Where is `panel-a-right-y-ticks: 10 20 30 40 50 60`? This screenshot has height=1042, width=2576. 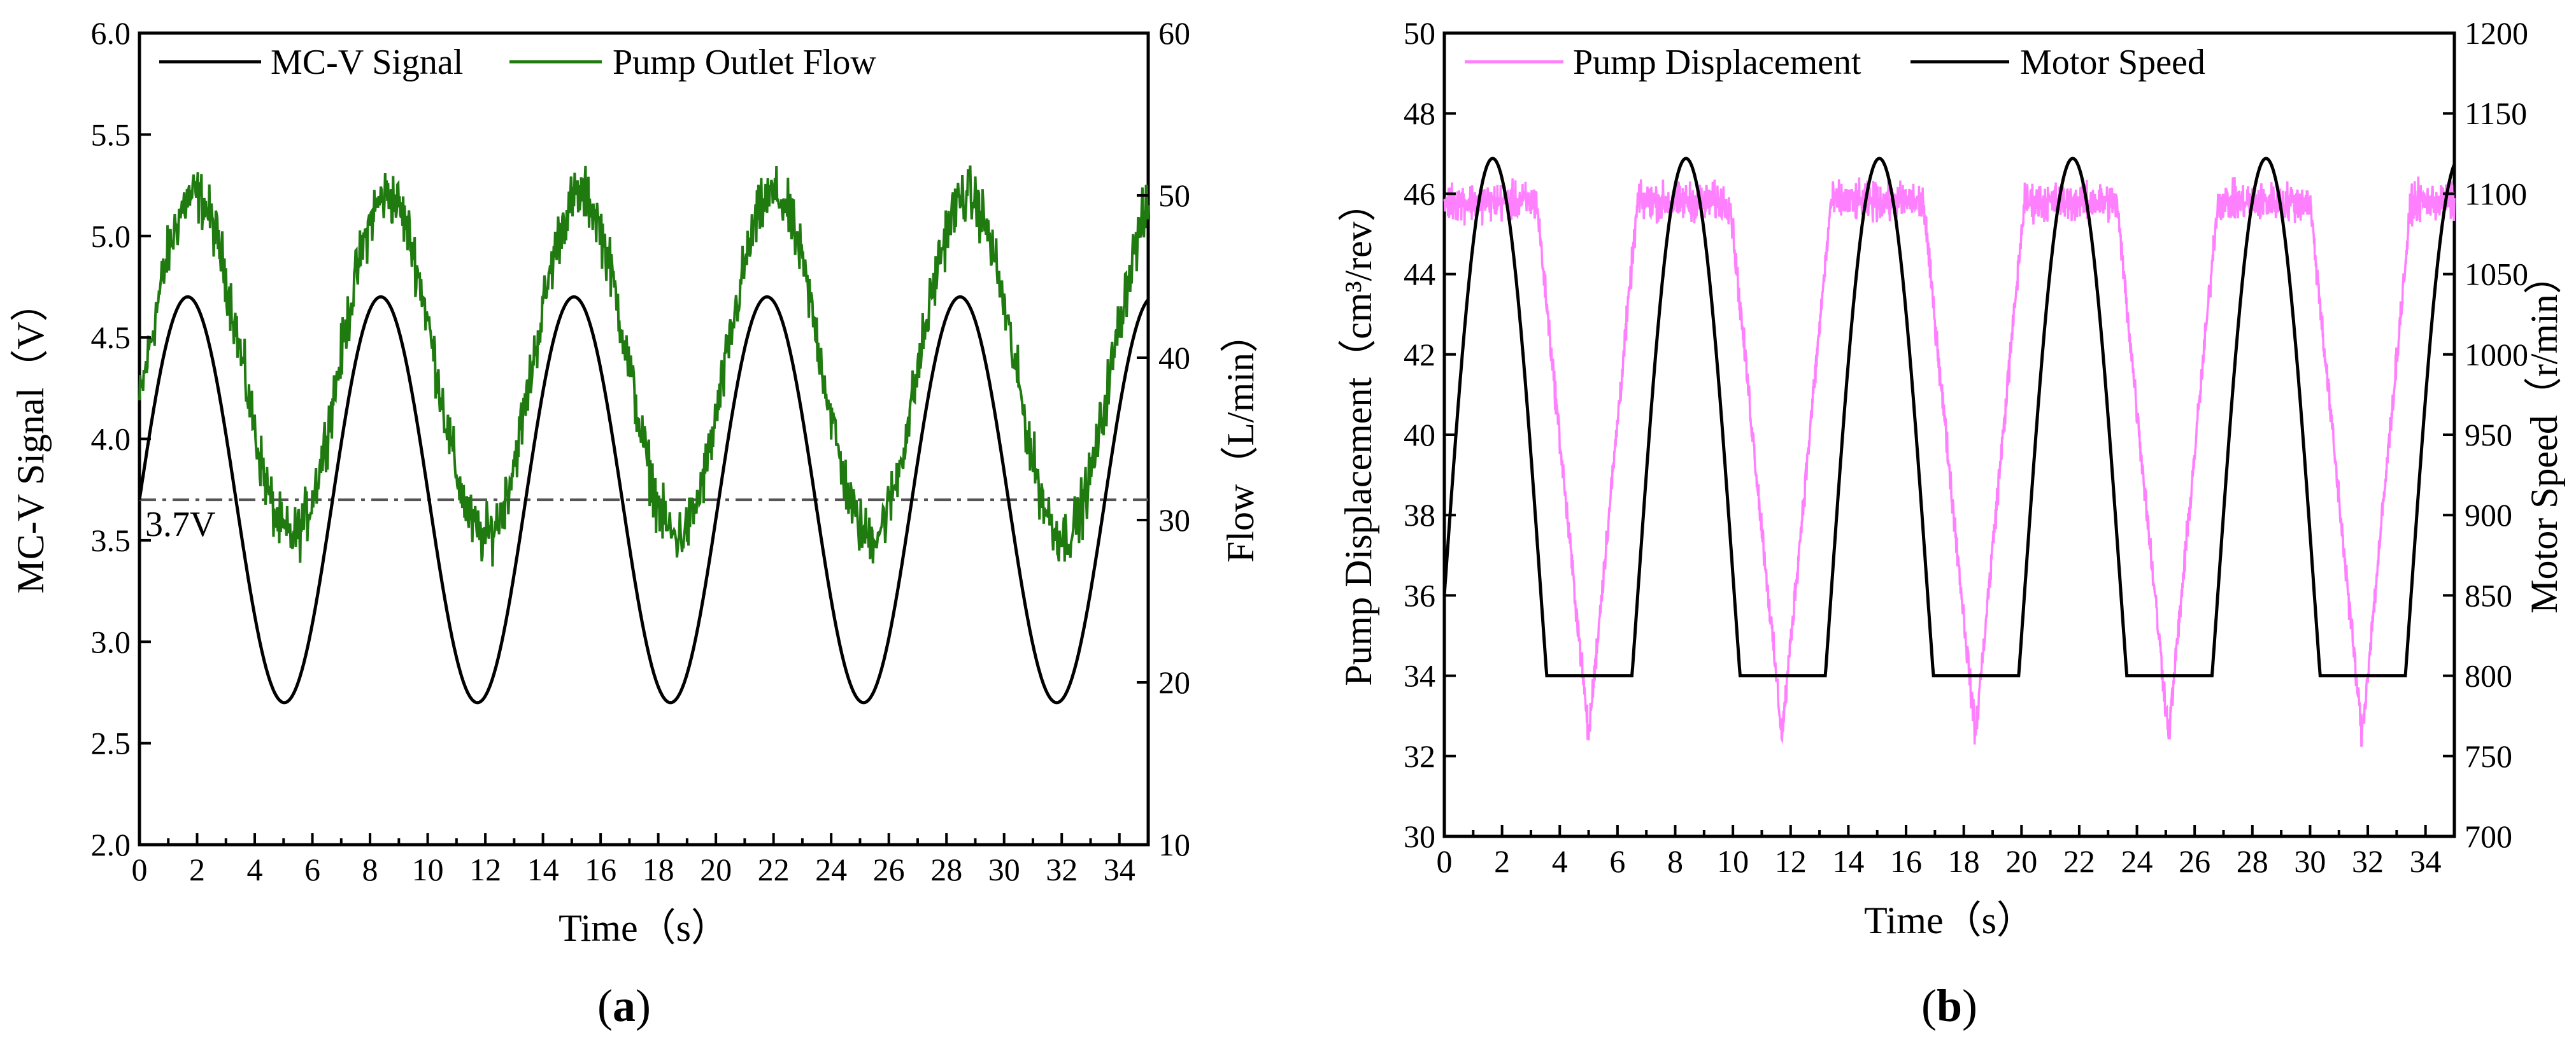 panel-a-right-y-ticks: 10 20 30 40 50 60 is located at coordinates (1164, 439).